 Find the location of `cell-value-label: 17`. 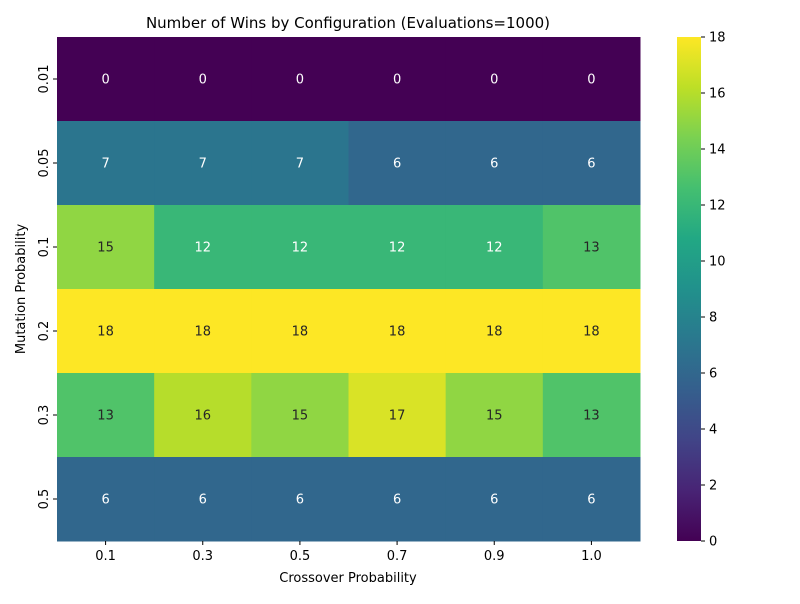

cell-value-label: 17 is located at coordinates (397, 416).